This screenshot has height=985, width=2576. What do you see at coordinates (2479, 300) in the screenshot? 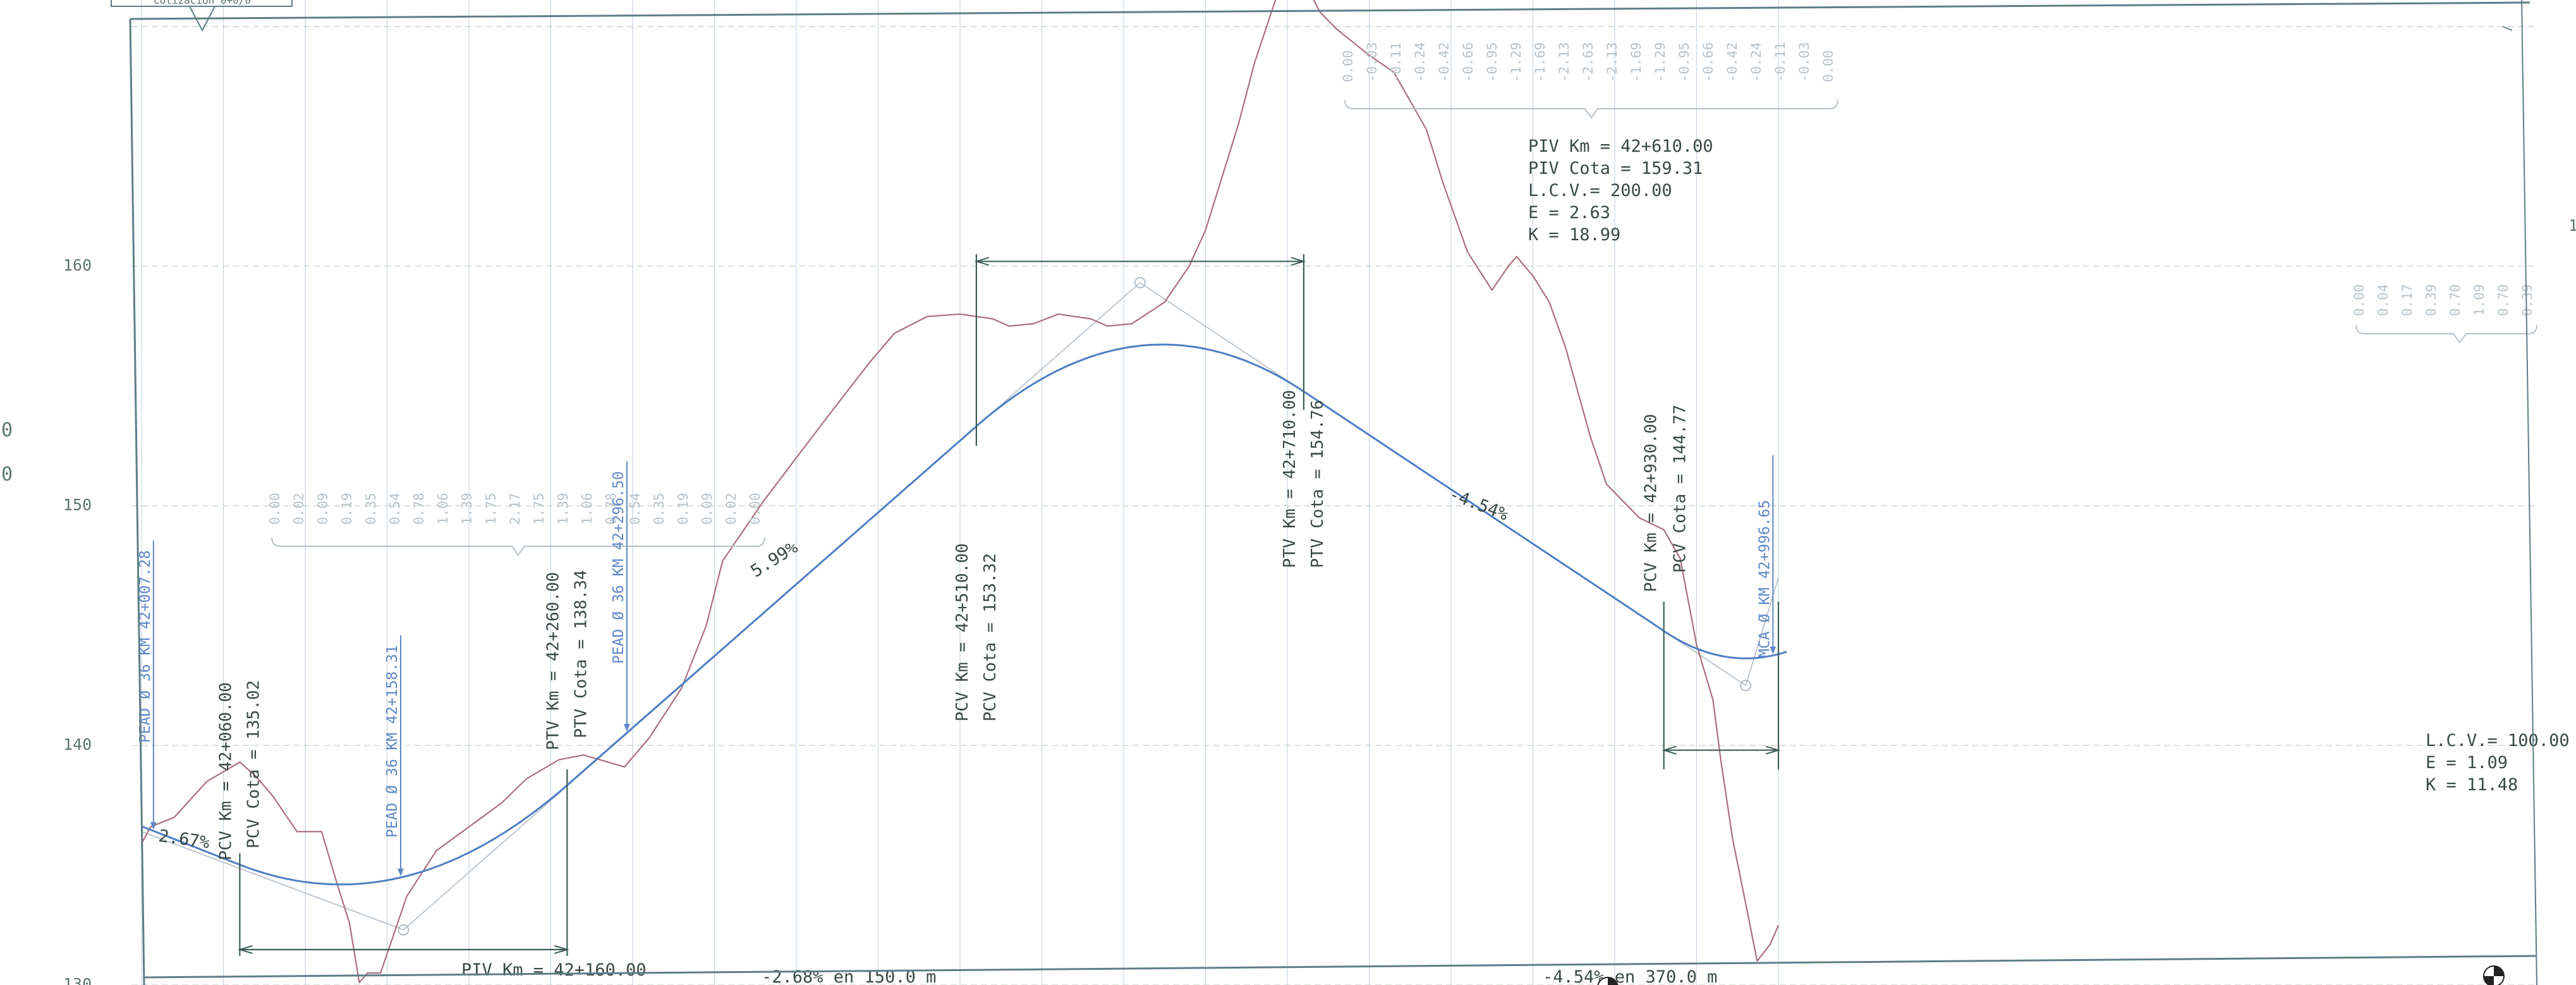
I see `ordinate-value: 1.09` at bounding box center [2479, 300].